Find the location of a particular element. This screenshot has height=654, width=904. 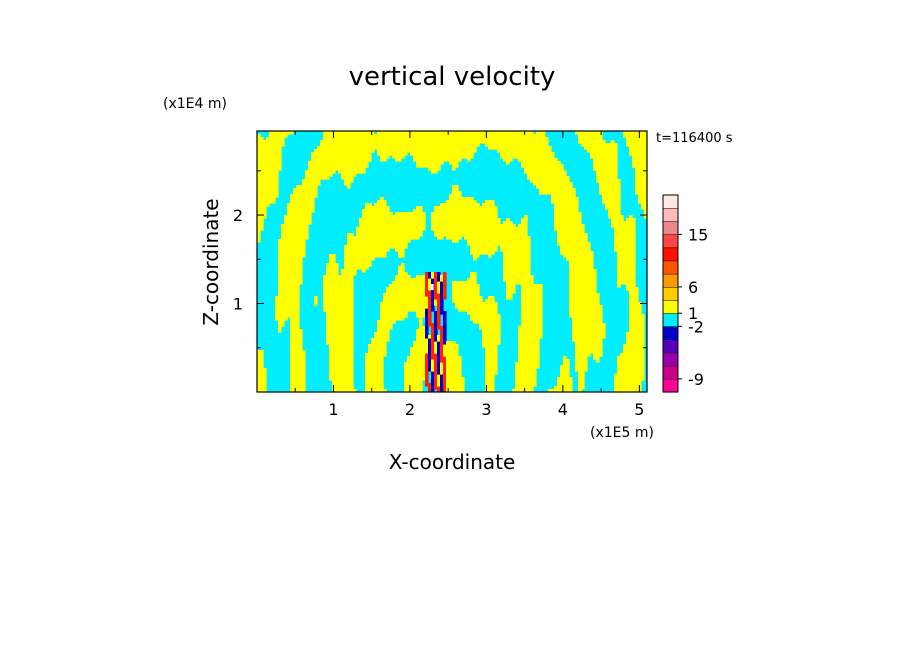

y-axis: 12 is located at coordinates (440, 259).